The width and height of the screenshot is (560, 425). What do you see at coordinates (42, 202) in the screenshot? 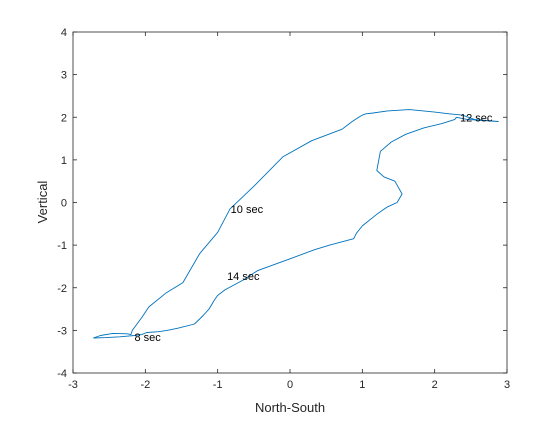
I see `y-axis-label: Vertical` at bounding box center [42, 202].